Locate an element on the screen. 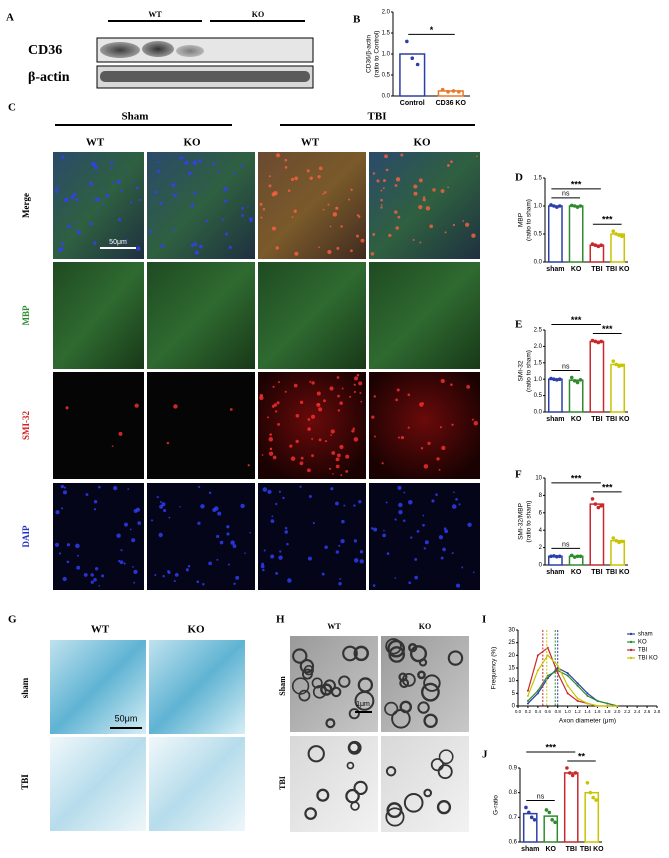 This screenshot has width=669, height=858. y-tick-label: 6 is located at coordinates (541, 513).